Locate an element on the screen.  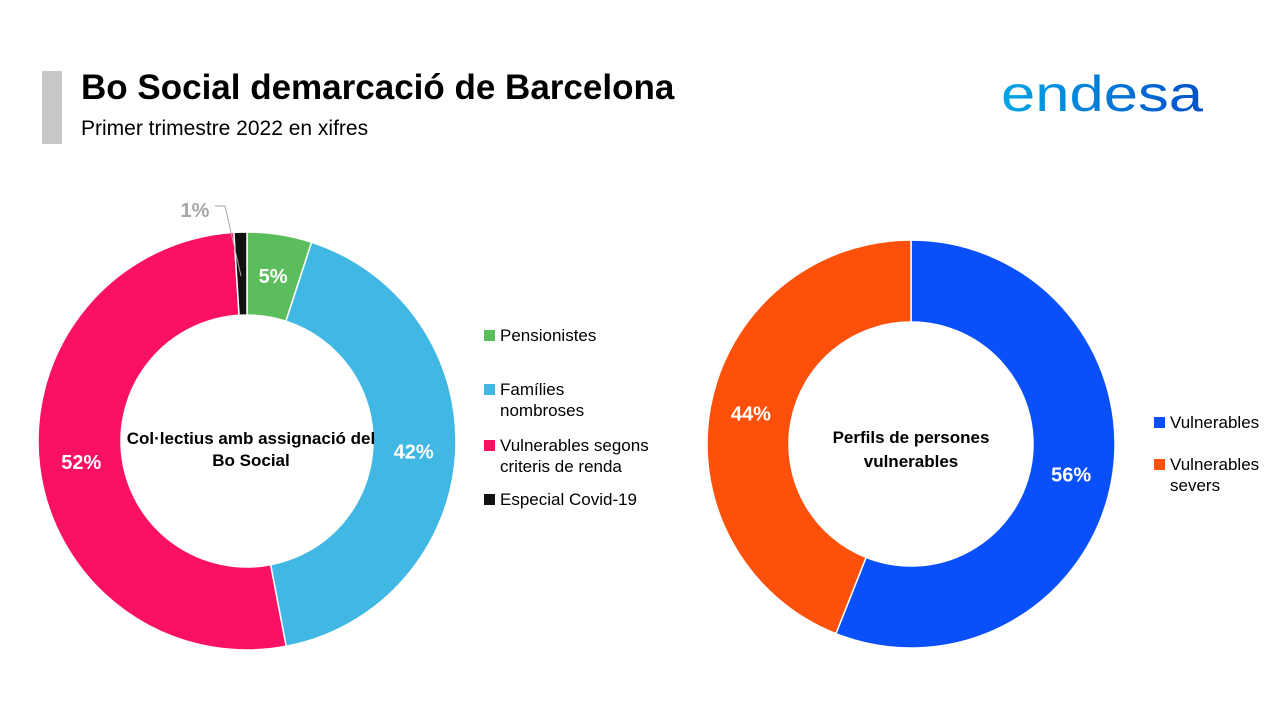
slice-vulnerables is located at coordinates (975, 444).